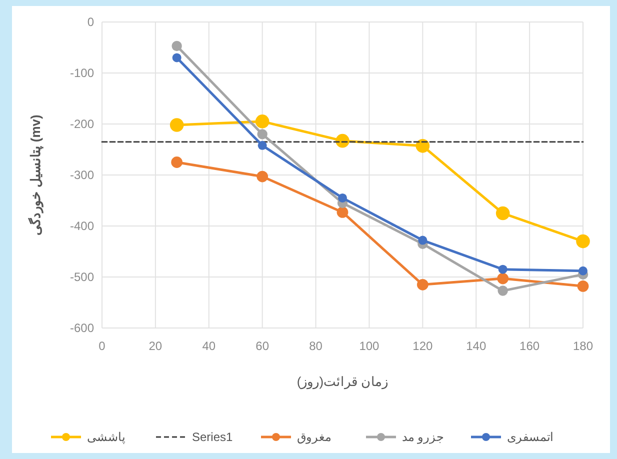 This screenshot has height=459, width=617. What do you see at coordinates (316, 346) in the screenshot?
I see `x-tick-label: 80` at bounding box center [316, 346].